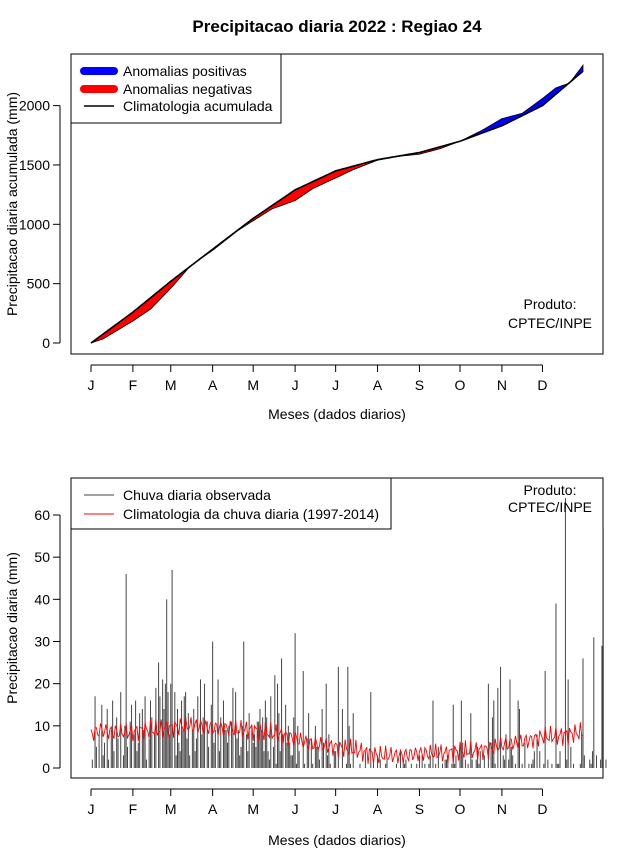 The image size is (640, 850). I want to click on daily-y-tick-label: 10, so click(42, 726).